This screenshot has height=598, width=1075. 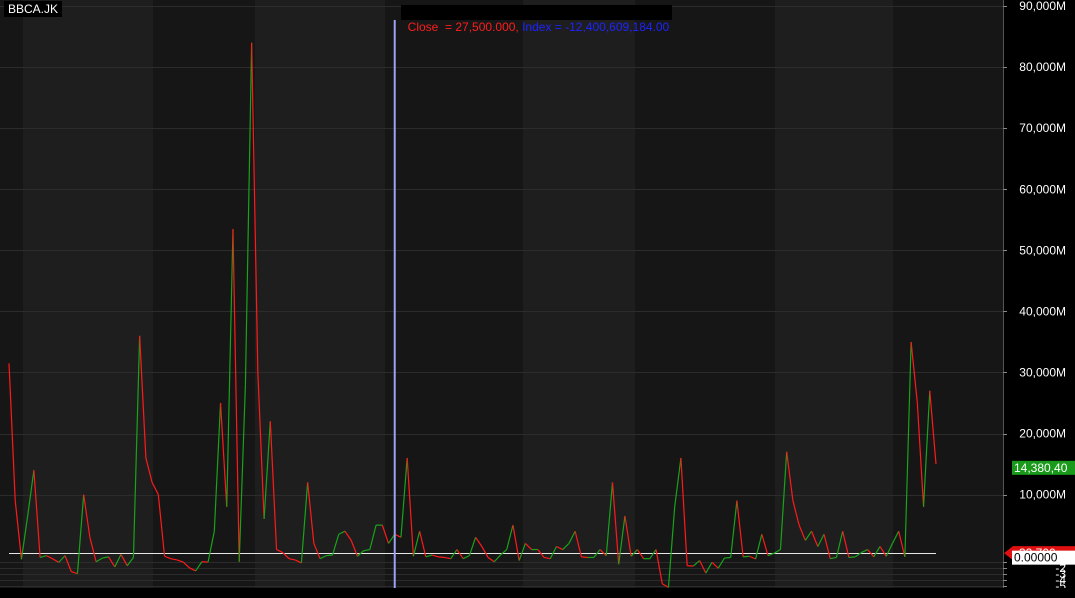 What do you see at coordinates (1043, 557) in the screenshot?
I see `value-tag: 0.00000` at bounding box center [1043, 557].